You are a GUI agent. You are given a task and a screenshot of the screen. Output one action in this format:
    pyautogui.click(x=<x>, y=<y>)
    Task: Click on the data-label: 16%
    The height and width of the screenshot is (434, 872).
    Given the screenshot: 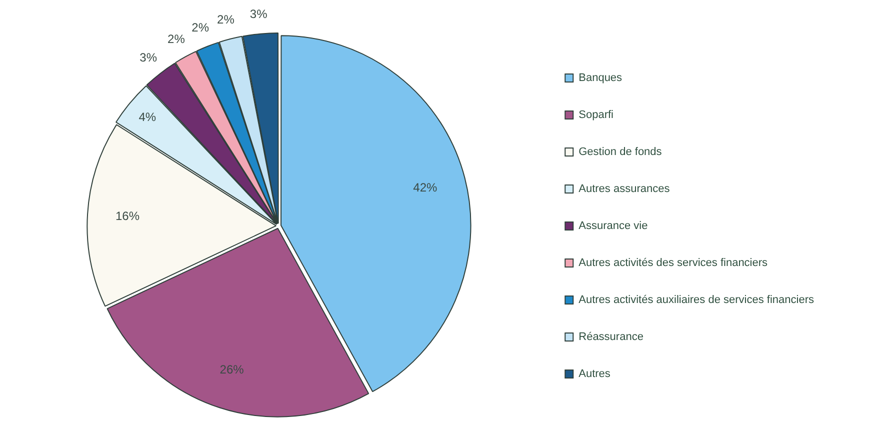 What is the action you would take?
    pyautogui.click(x=127, y=215)
    